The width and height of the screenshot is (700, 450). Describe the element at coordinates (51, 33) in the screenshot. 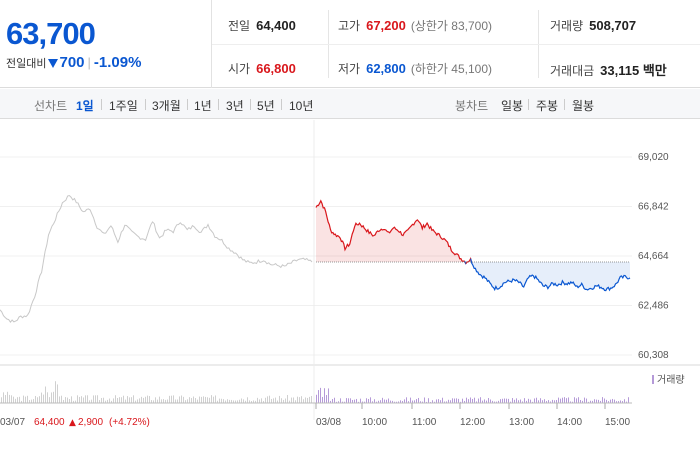

I see `current-price: 63,700` at that location.